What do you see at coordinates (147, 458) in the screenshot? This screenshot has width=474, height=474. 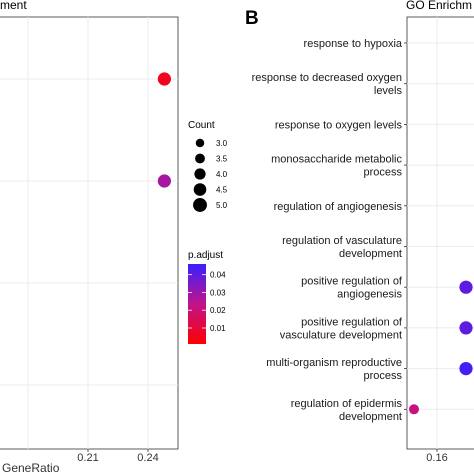 I see `panel-a-tick-label-1: 0.24` at bounding box center [147, 458].